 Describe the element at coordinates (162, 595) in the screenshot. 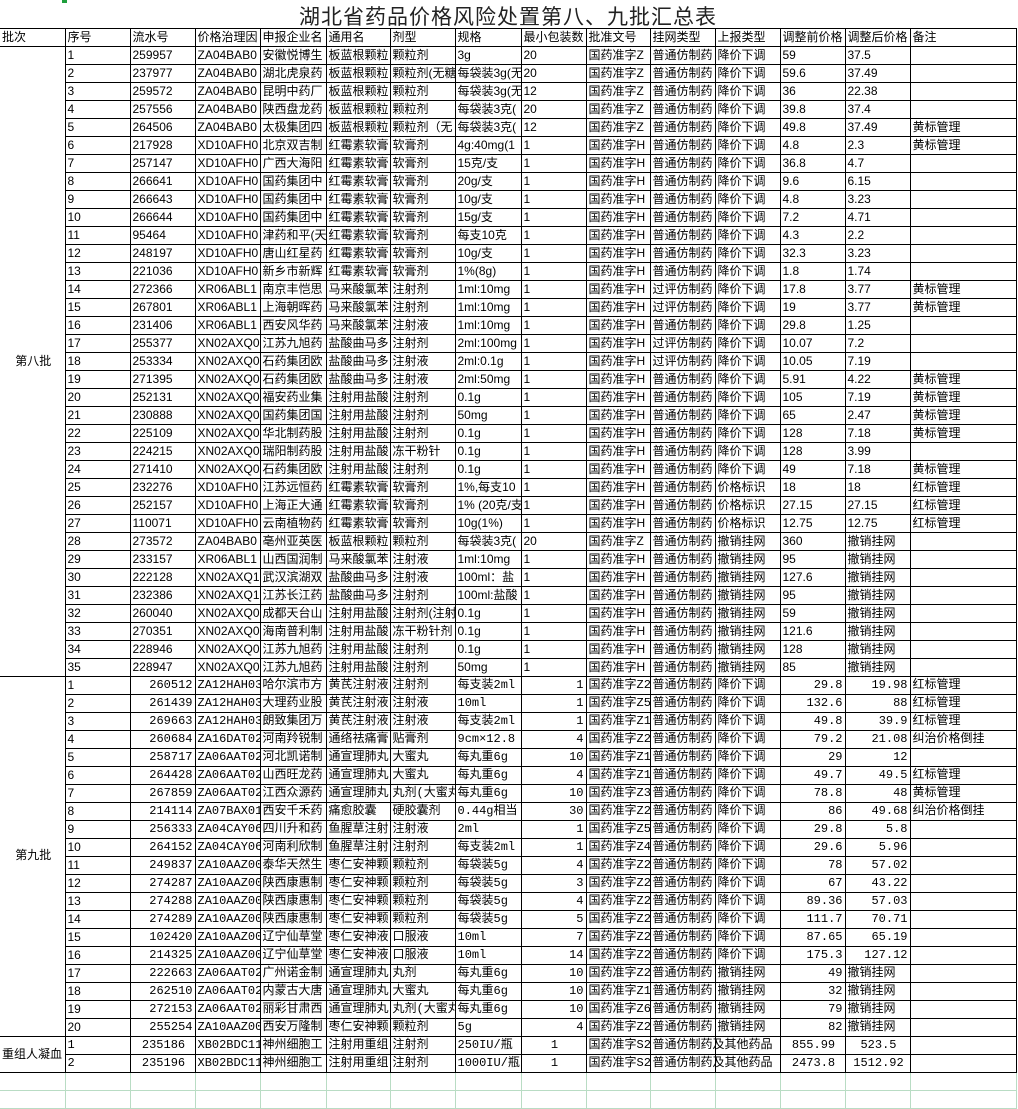

I see `cell-serial-no: 232386` at that location.